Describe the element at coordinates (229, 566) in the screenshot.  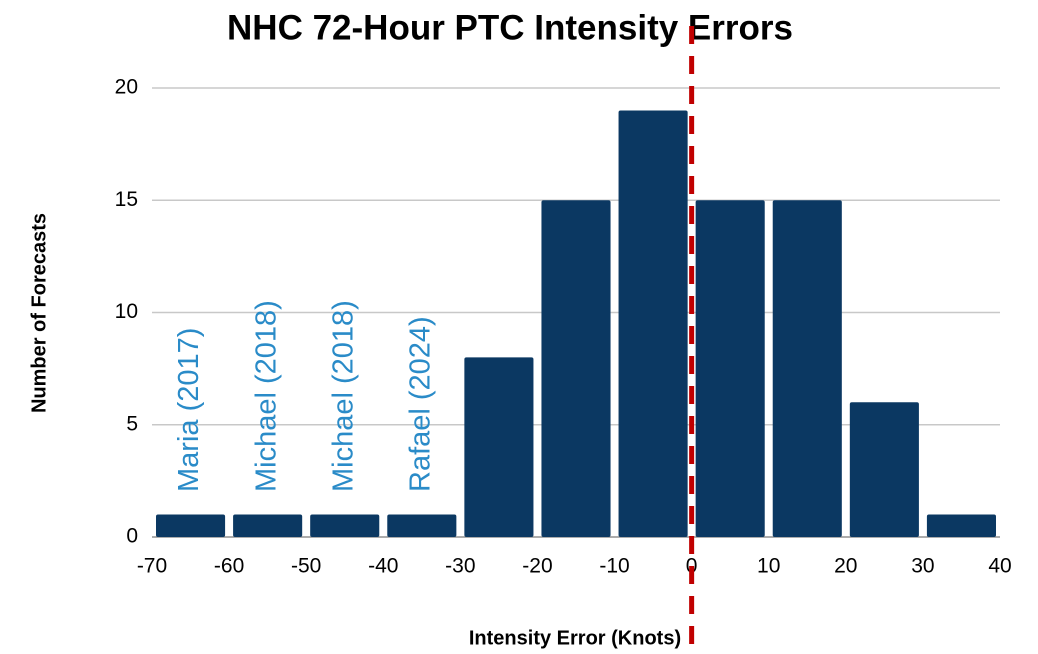
I see `x-tick-label: -60` at that location.